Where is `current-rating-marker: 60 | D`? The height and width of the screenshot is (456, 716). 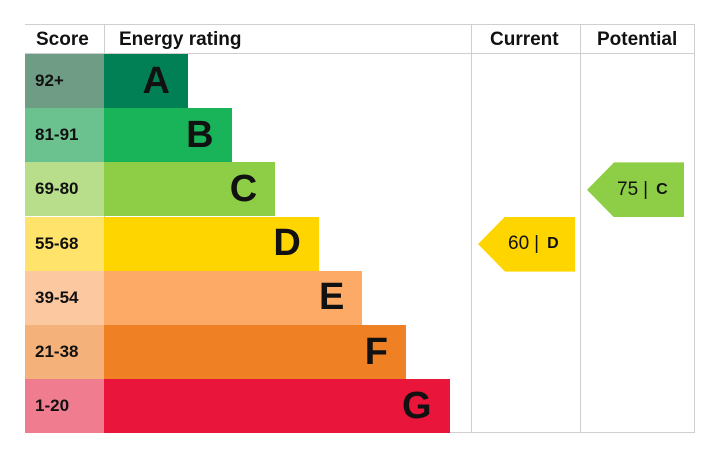 current-rating-marker: 60 | D is located at coordinates (526, 244).